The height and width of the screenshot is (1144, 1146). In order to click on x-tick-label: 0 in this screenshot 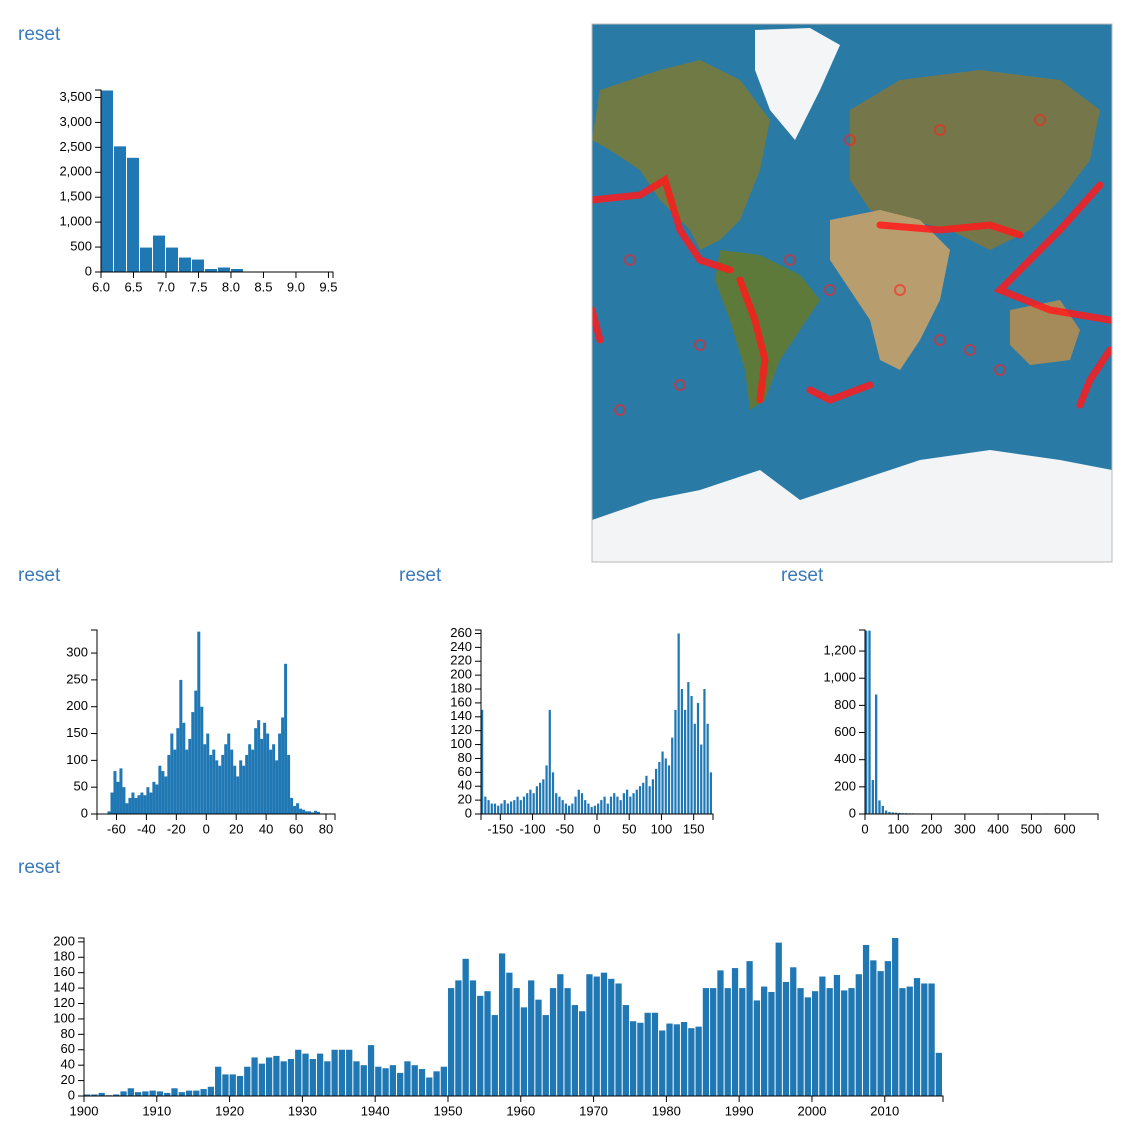, I will do `click(206, 828)`.